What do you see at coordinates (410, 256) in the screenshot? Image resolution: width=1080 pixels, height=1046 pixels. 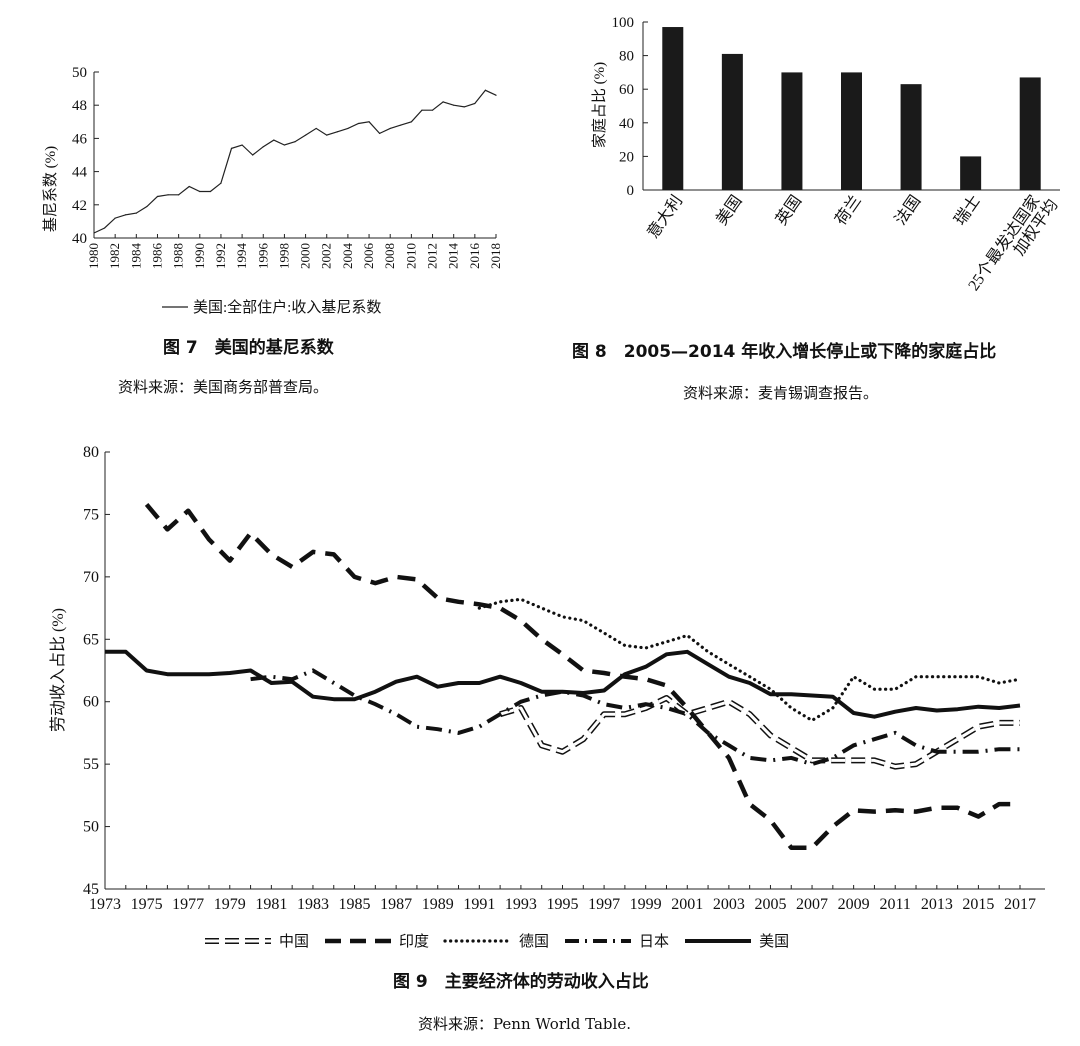 I see `gini-x-tick-label: 2010` at bounding box center [410, 256].